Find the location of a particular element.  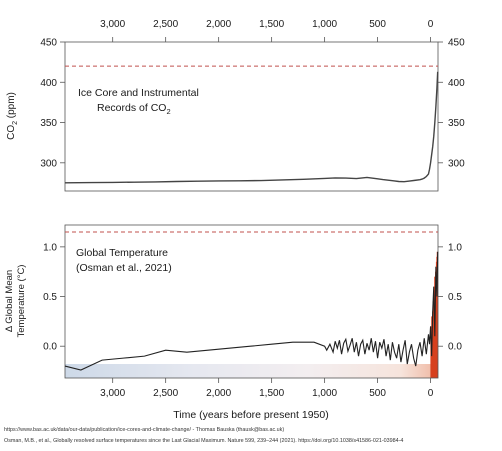

bottom-axis-tick-label: 1,000 is located at coordinates (324, 393).